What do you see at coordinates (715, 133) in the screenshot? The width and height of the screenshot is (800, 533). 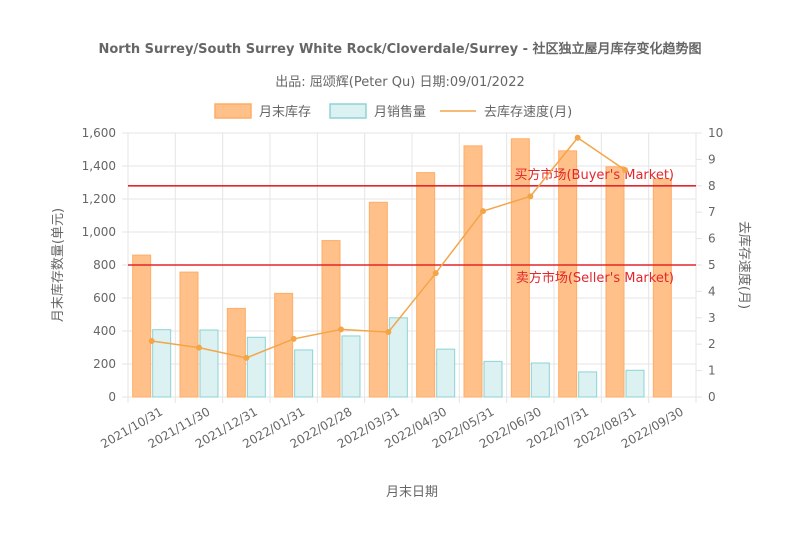 I see `y2-tick-label: 10` at bounding box center [715, 133].